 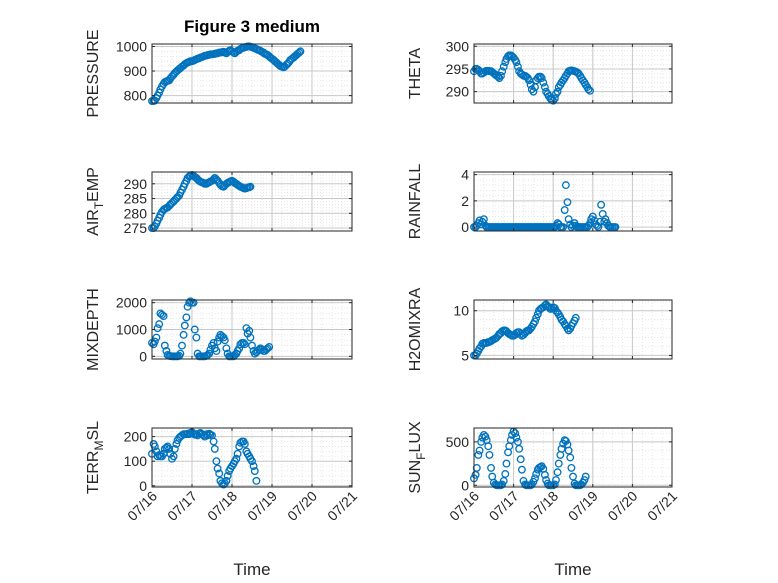 What do you see at coordinates (136, 213) in the screenshot?
I see `y-tick-label: 280` at bounding box center [136, 213].